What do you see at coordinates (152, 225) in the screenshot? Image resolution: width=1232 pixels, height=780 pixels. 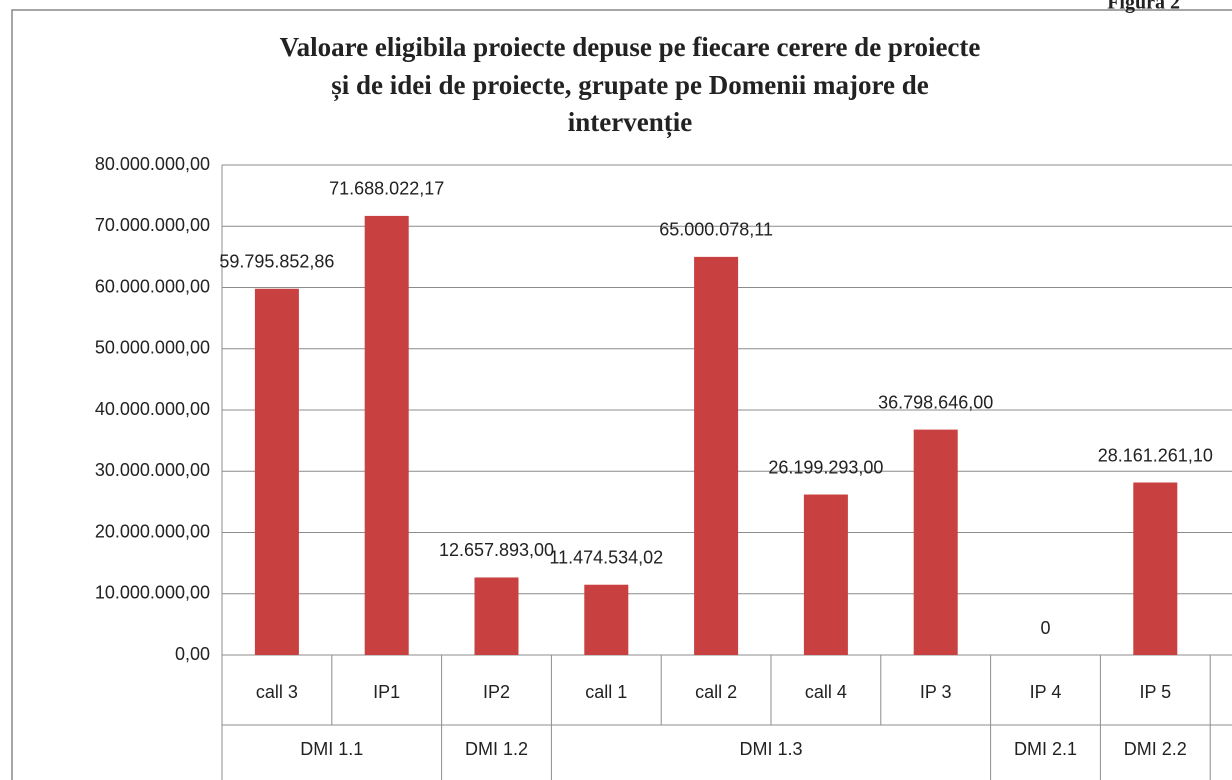 I see `y-tick-label: 70.000.000,00` at bounding box center [152, 225].